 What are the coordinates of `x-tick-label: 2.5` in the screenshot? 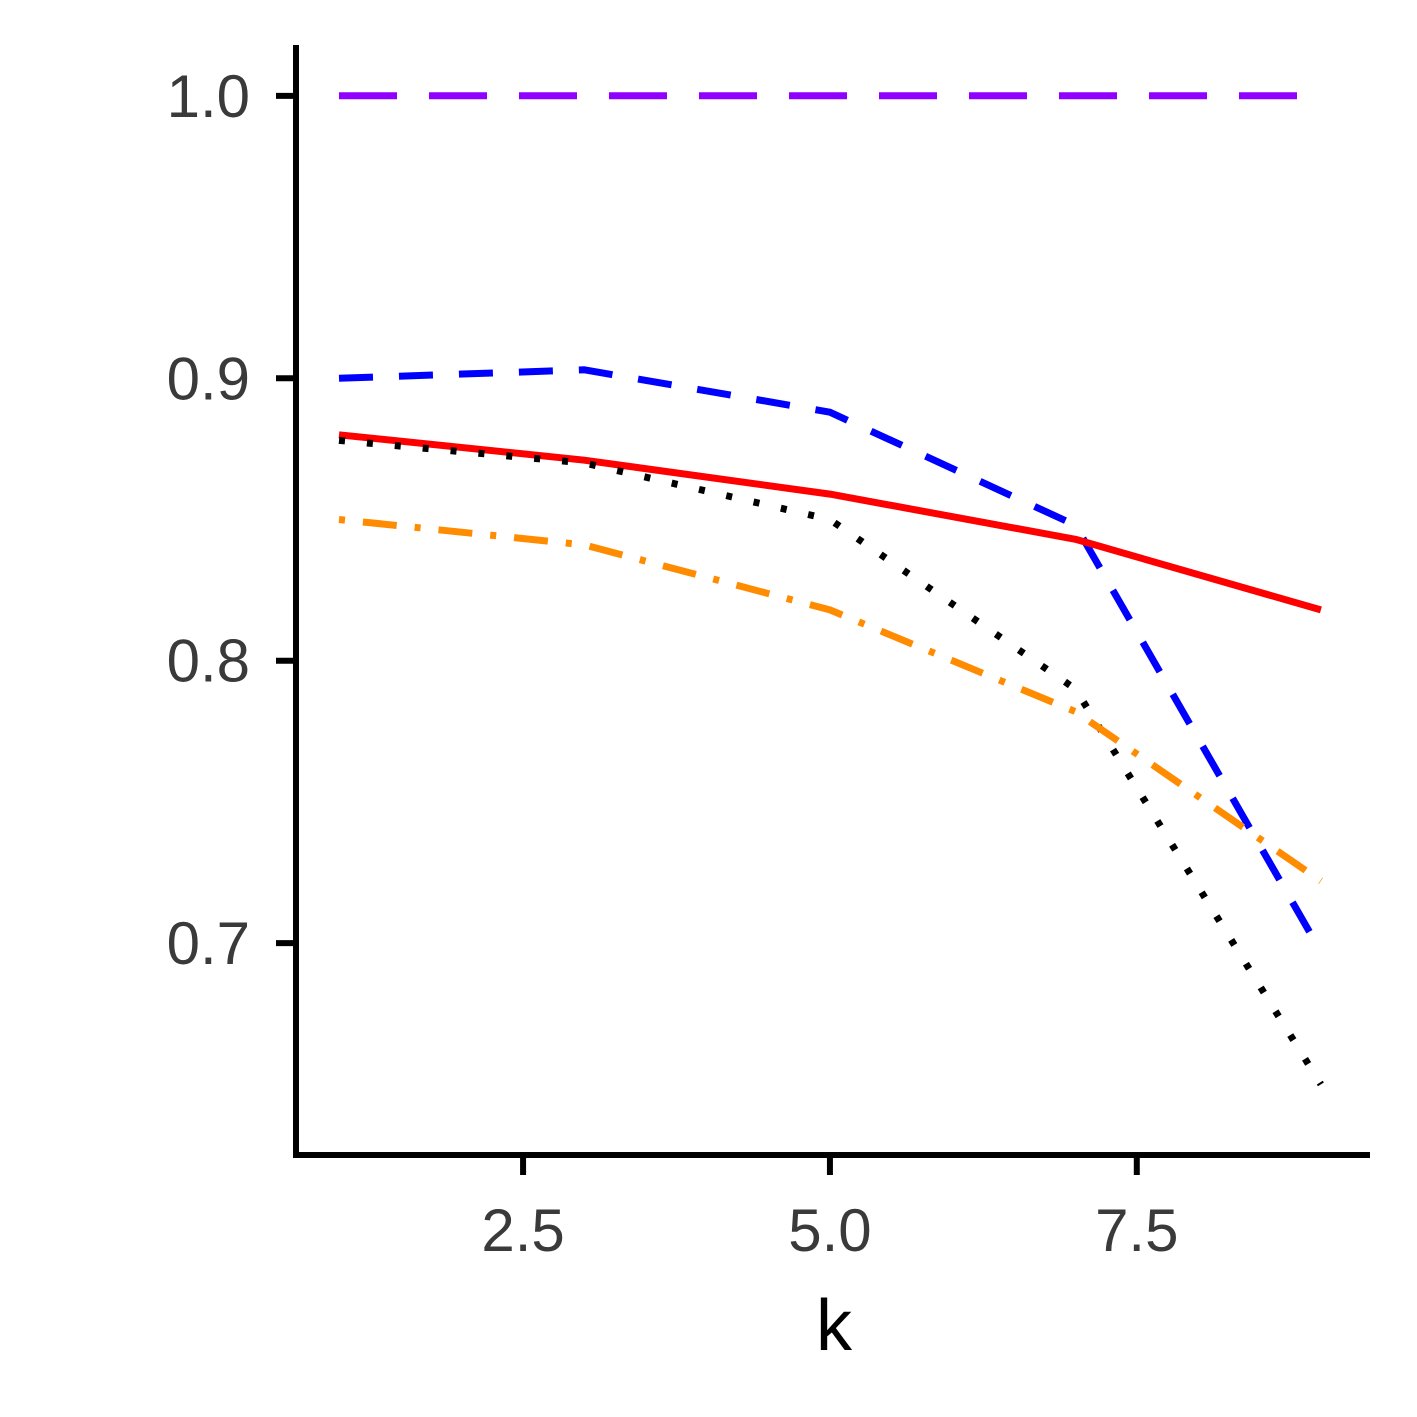 It's located at (522, 1230).